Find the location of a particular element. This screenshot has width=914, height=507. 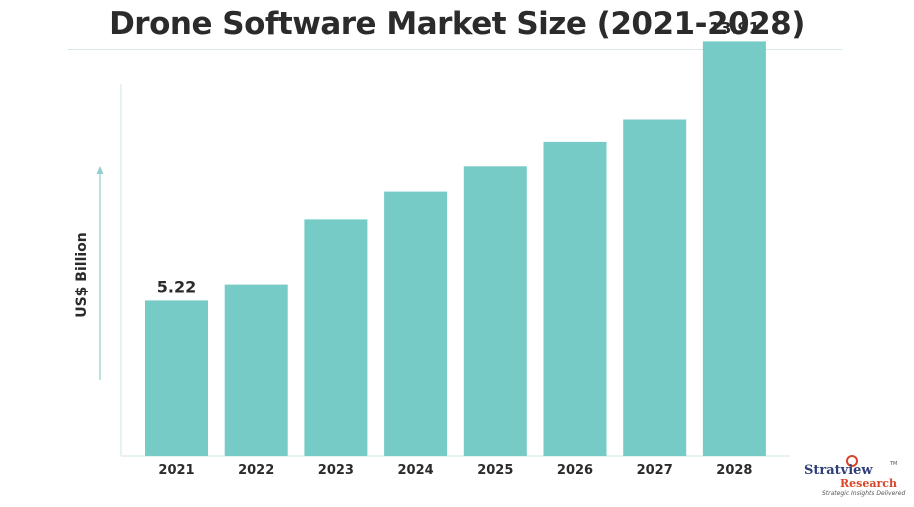

bar-2028 is located at coordinates (734, 249).